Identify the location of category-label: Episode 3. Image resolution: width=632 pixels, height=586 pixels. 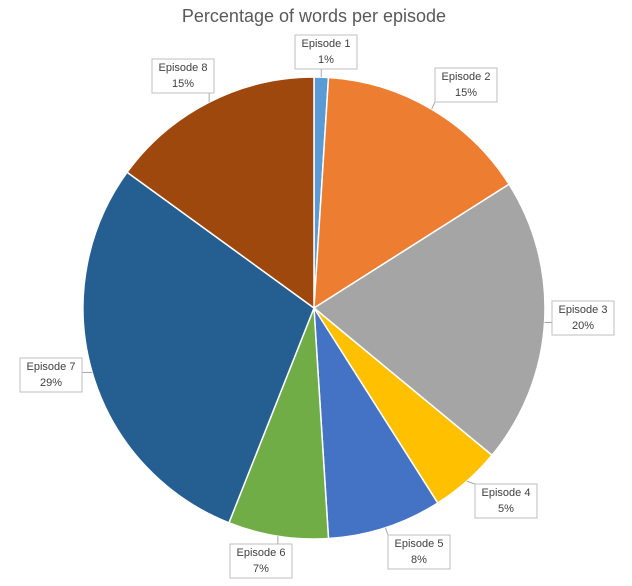
(583, 310).